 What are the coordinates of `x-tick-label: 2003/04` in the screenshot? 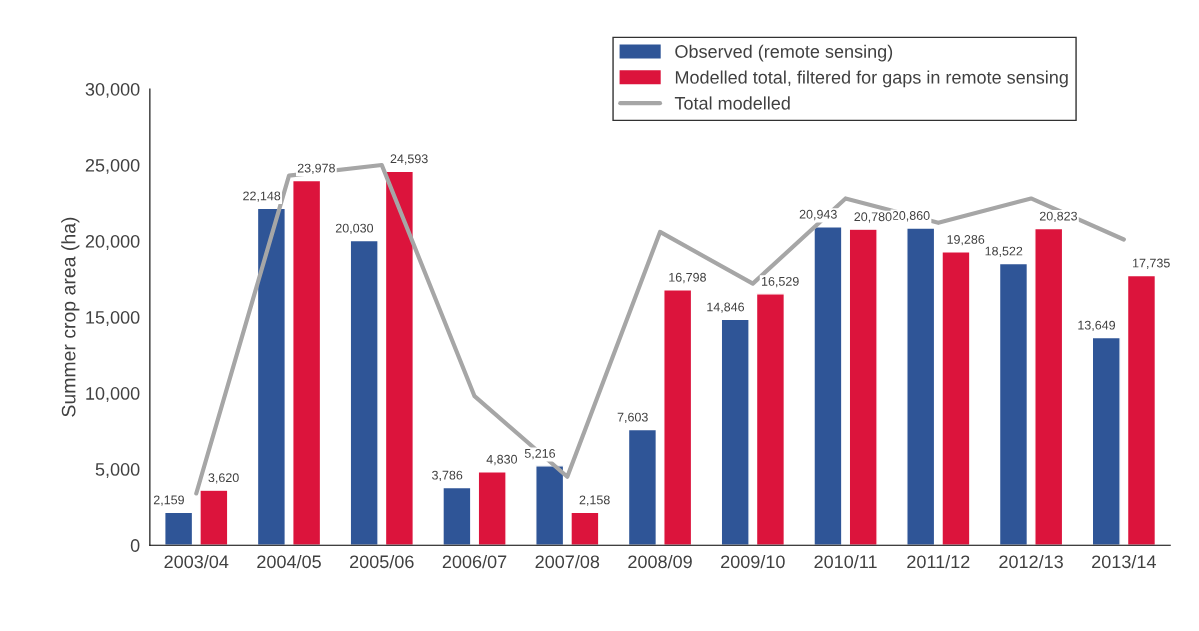 It's located at (196, 561).